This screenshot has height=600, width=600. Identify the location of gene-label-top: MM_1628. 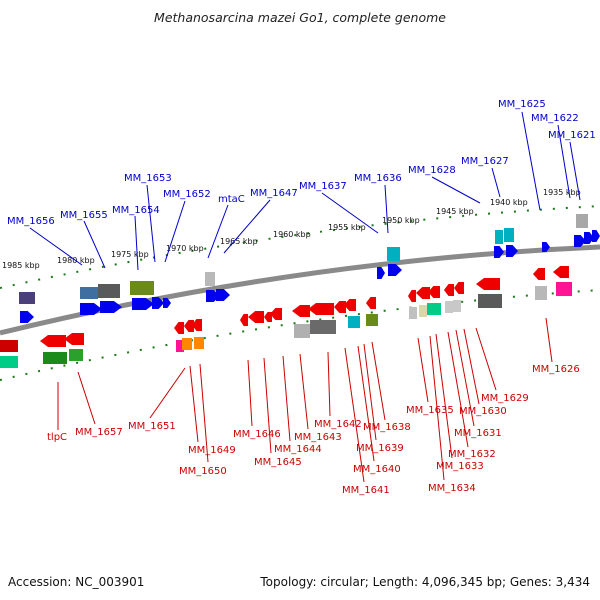
(432, 170).